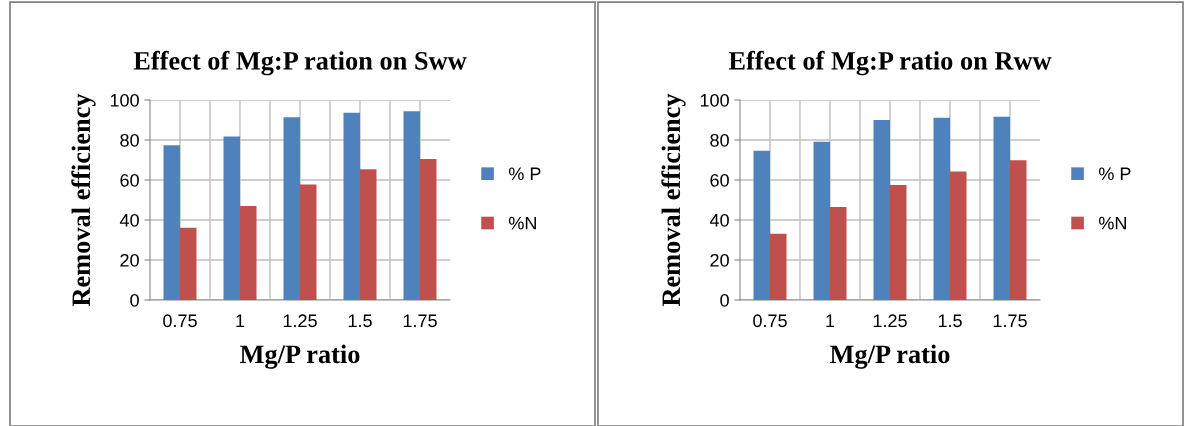 The image size is (1191, 426). I want to click on chart-title: Effect of Mg:P ratio on Rww, so click(890, 63).